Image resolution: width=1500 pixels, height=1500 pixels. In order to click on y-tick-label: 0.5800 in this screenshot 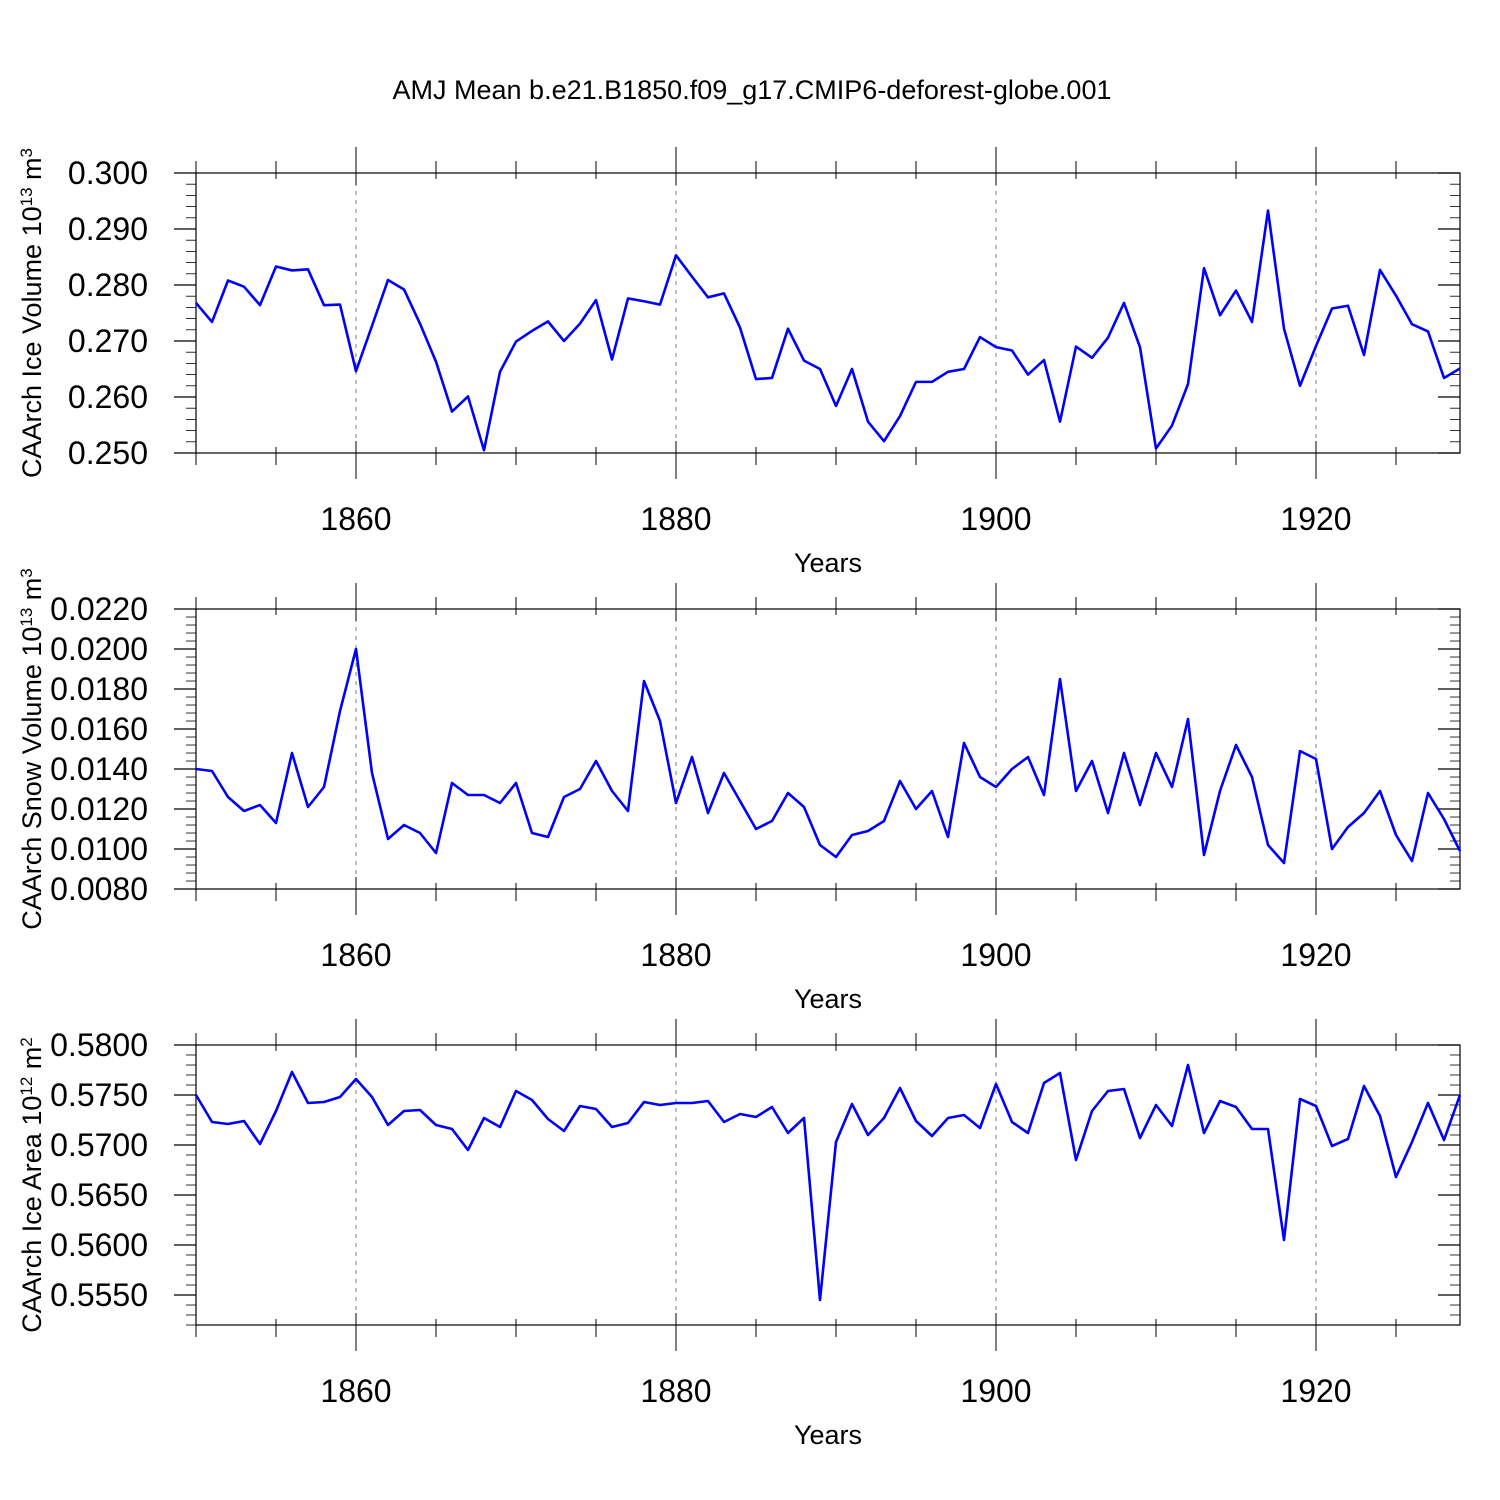, I will do `click(99, 1045)`.